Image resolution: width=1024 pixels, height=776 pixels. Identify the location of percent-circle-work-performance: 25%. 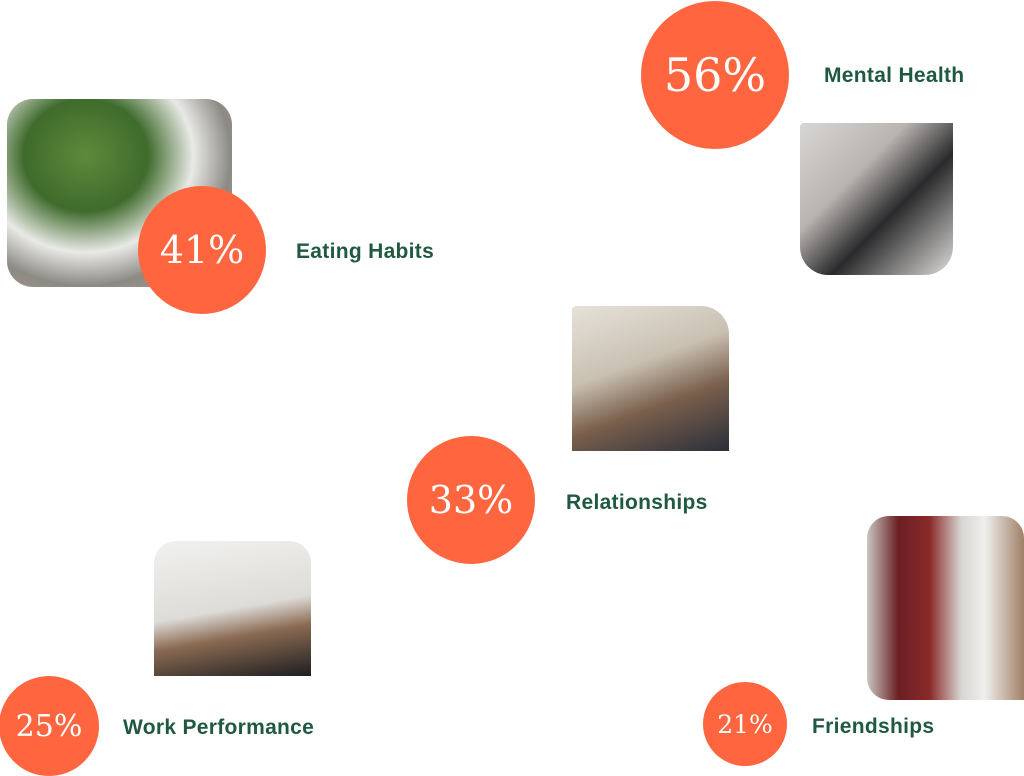
(49, 726).